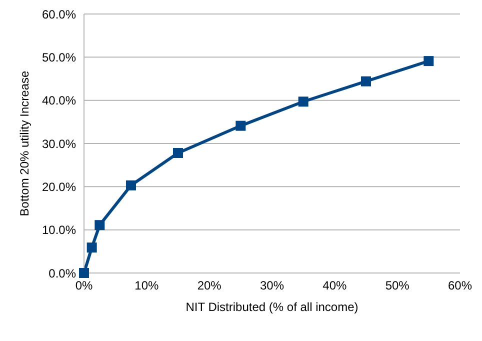 Image resolution: width=482 pixels, height=341 pixels. I want to click on y-tick-label: 30.0%, so click(59, 143).